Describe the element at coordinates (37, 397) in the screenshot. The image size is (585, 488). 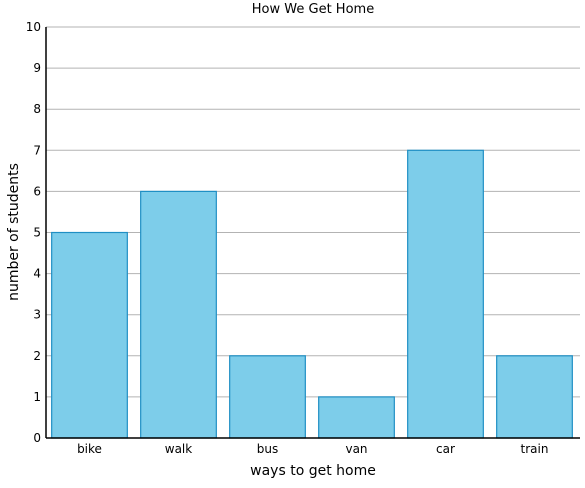
I see `y-tick-label: 1` at that location.